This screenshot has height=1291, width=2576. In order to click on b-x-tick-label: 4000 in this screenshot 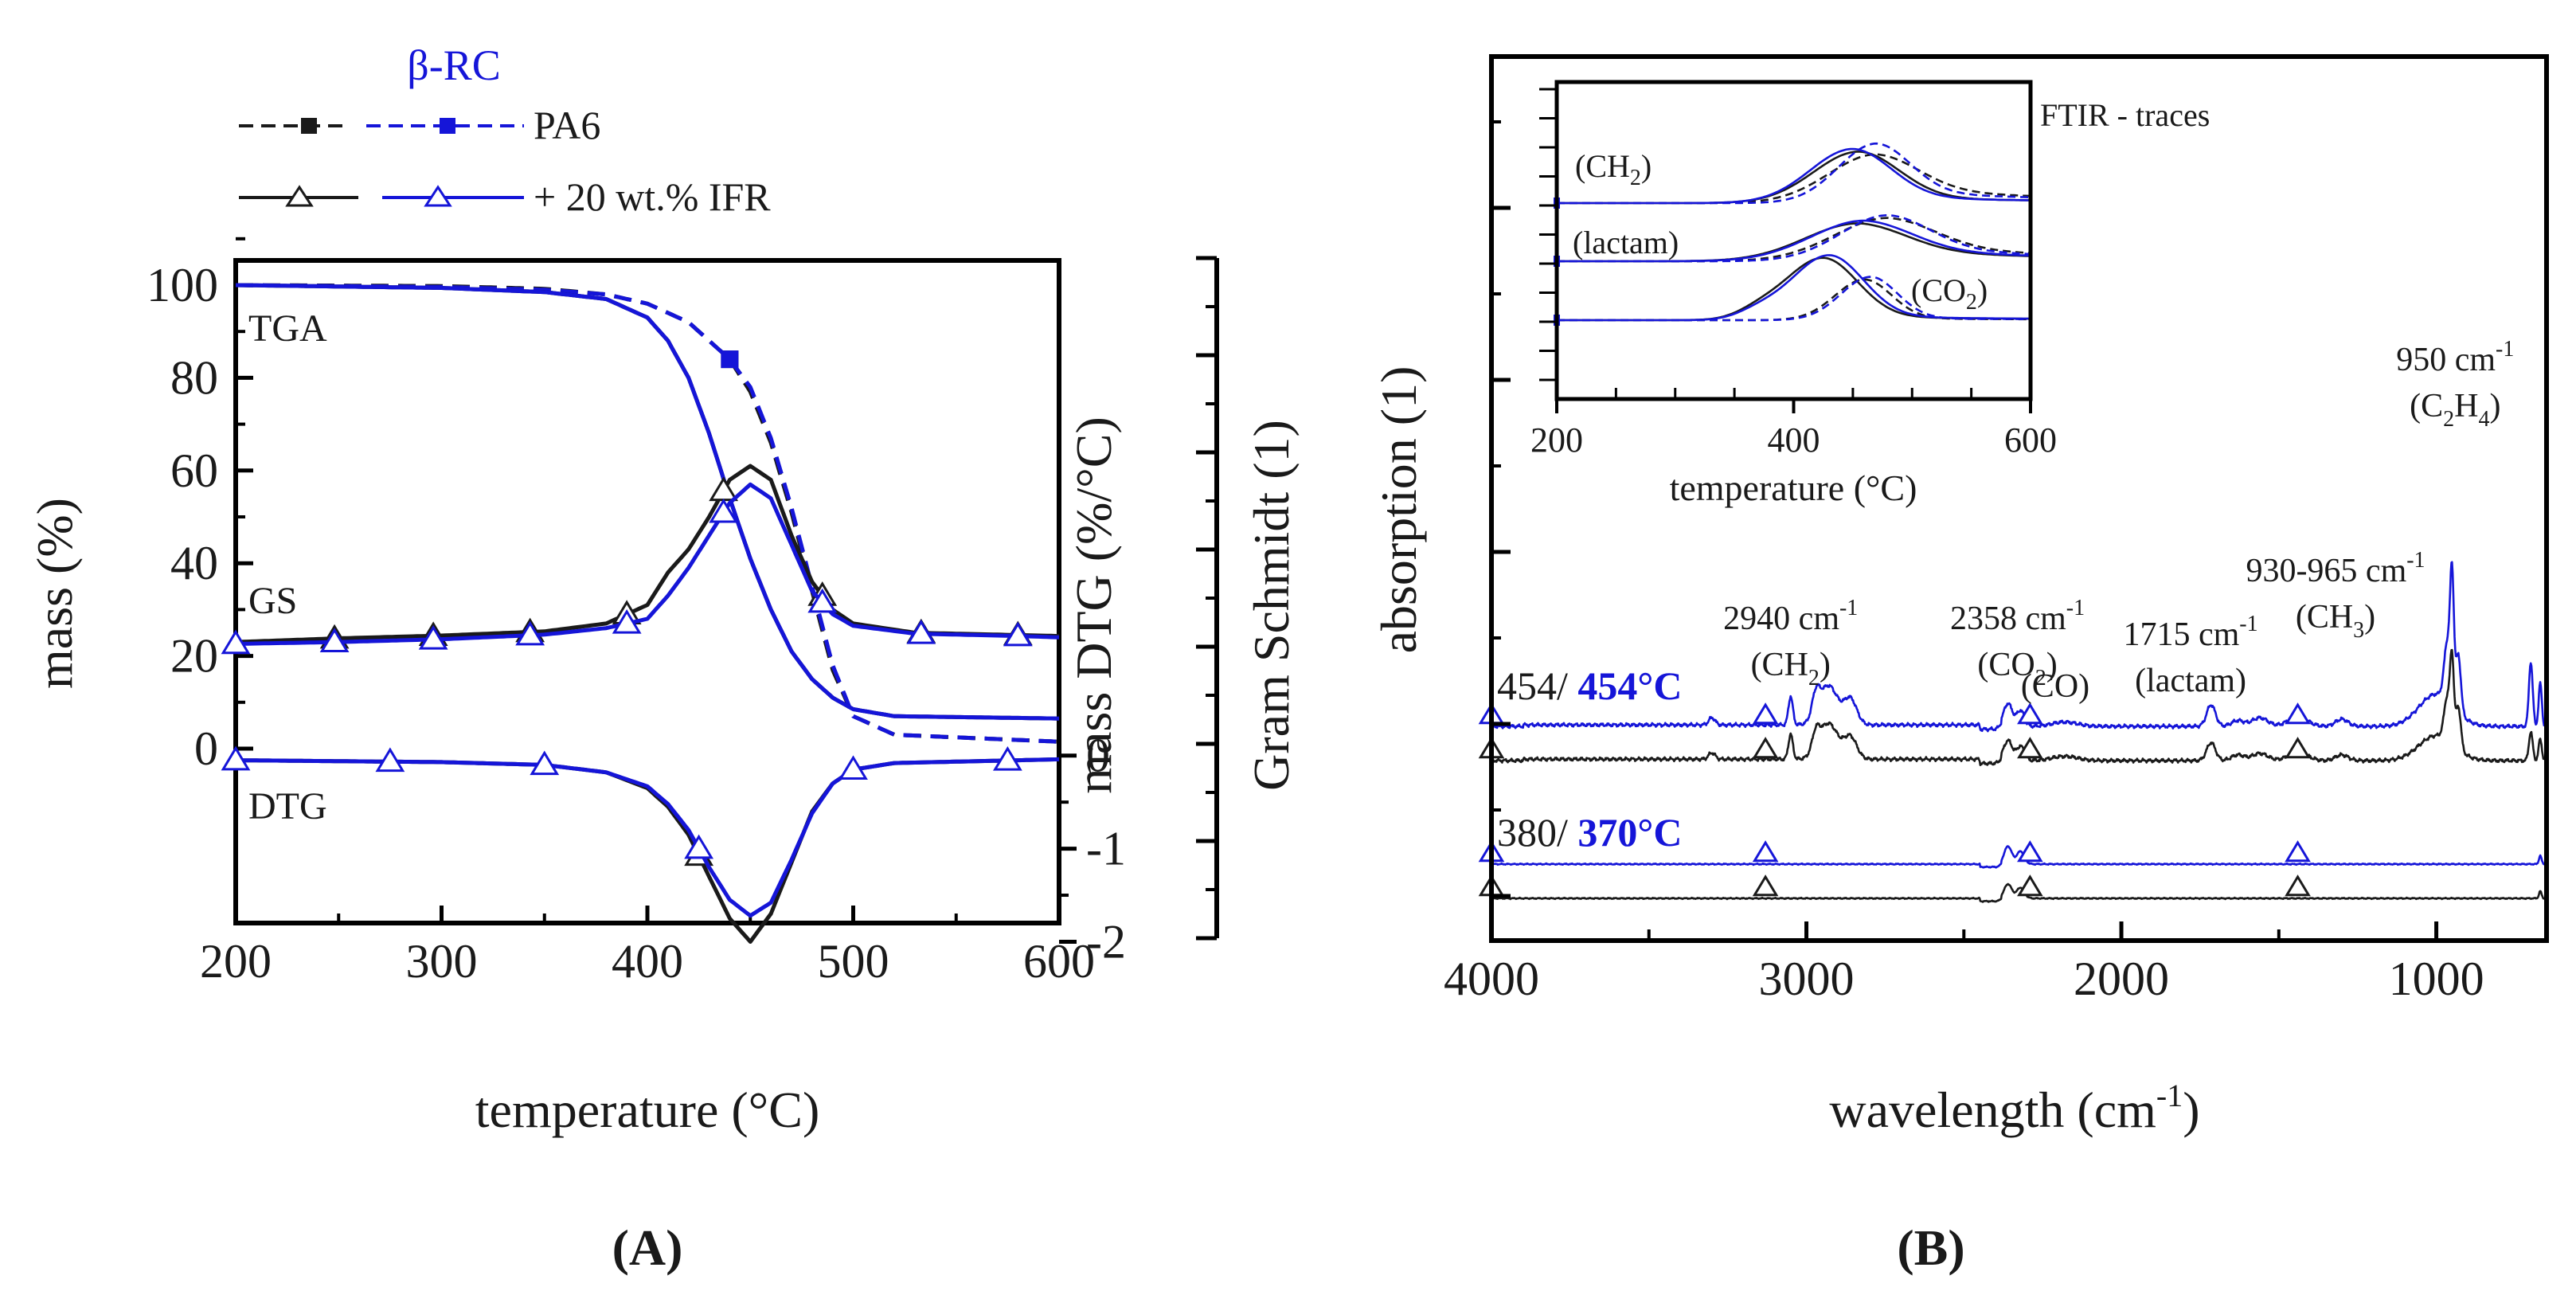, I will do `click(1492, 979)`.